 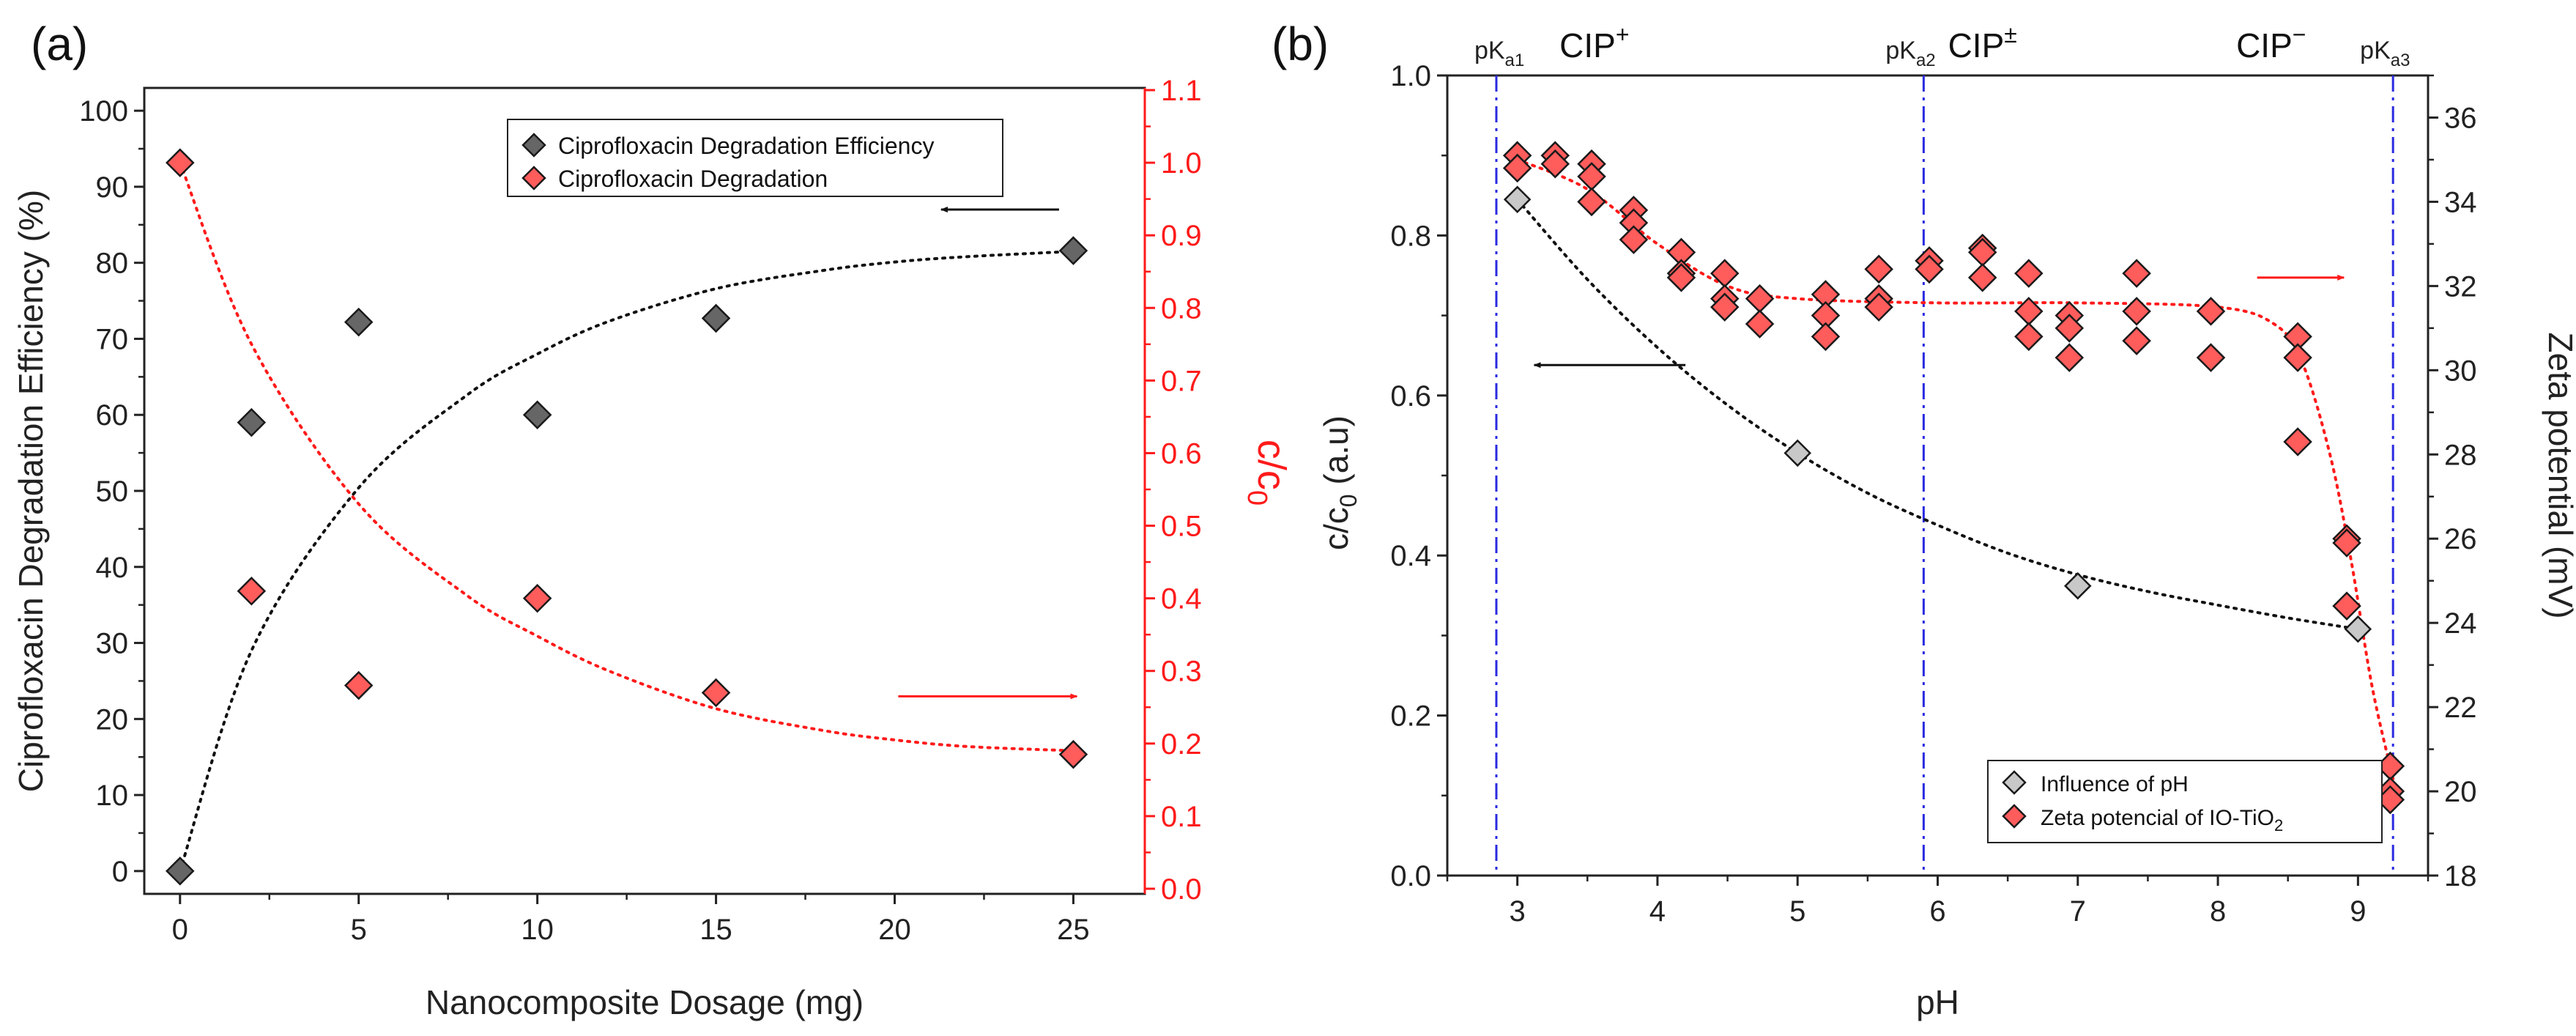 What do you see at coordinates (1797, 911) in the screenshot?
I see `x-tick-label-b: 5` at bounding box center [1797, 911].